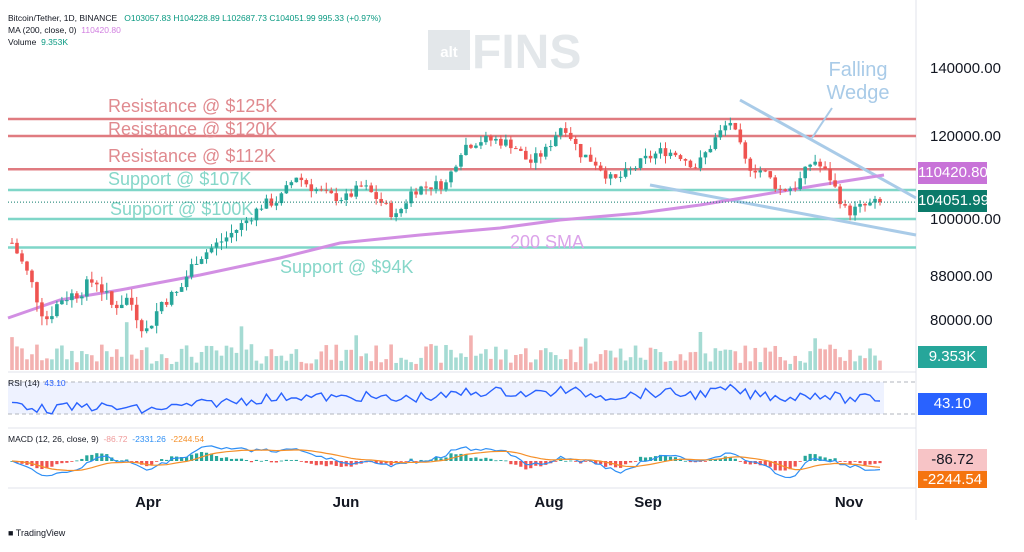  I want to click on volume-title: Volume, so click(22, 42).